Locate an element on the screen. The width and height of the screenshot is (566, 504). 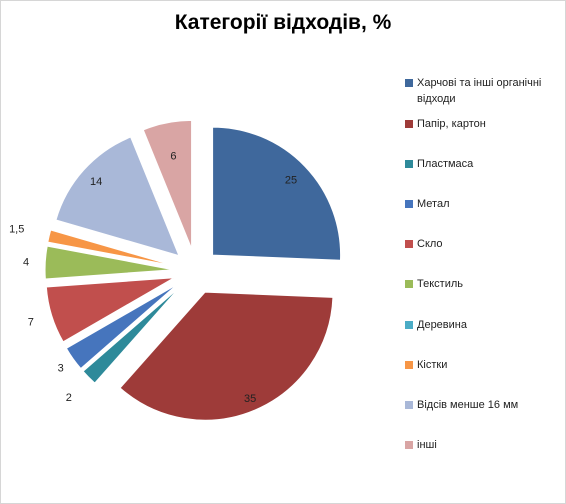
legend-label: Скло is located at coordinates (430, 244).